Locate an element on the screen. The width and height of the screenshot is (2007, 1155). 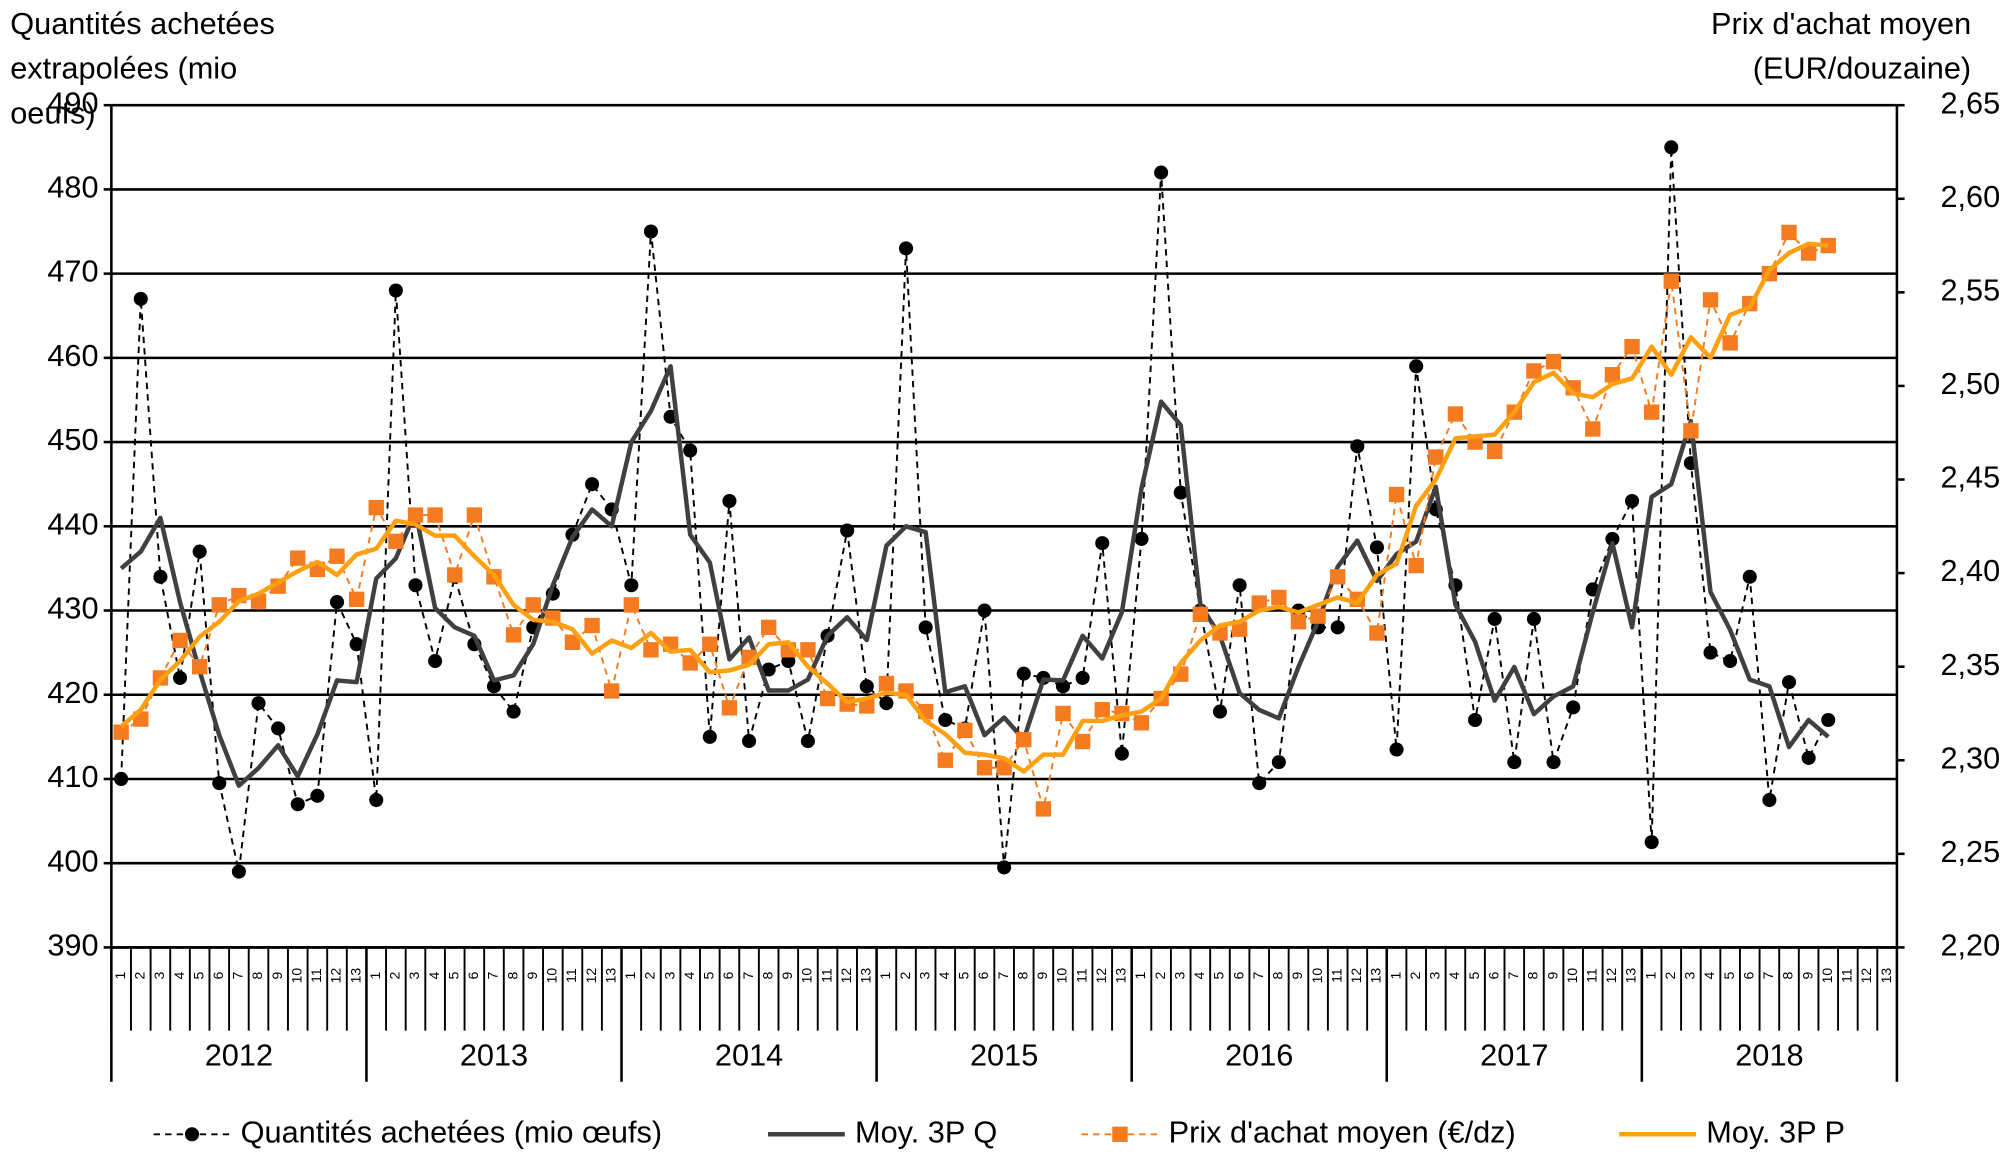
group-label: 2016 is located at coordinates (1259, 1055).